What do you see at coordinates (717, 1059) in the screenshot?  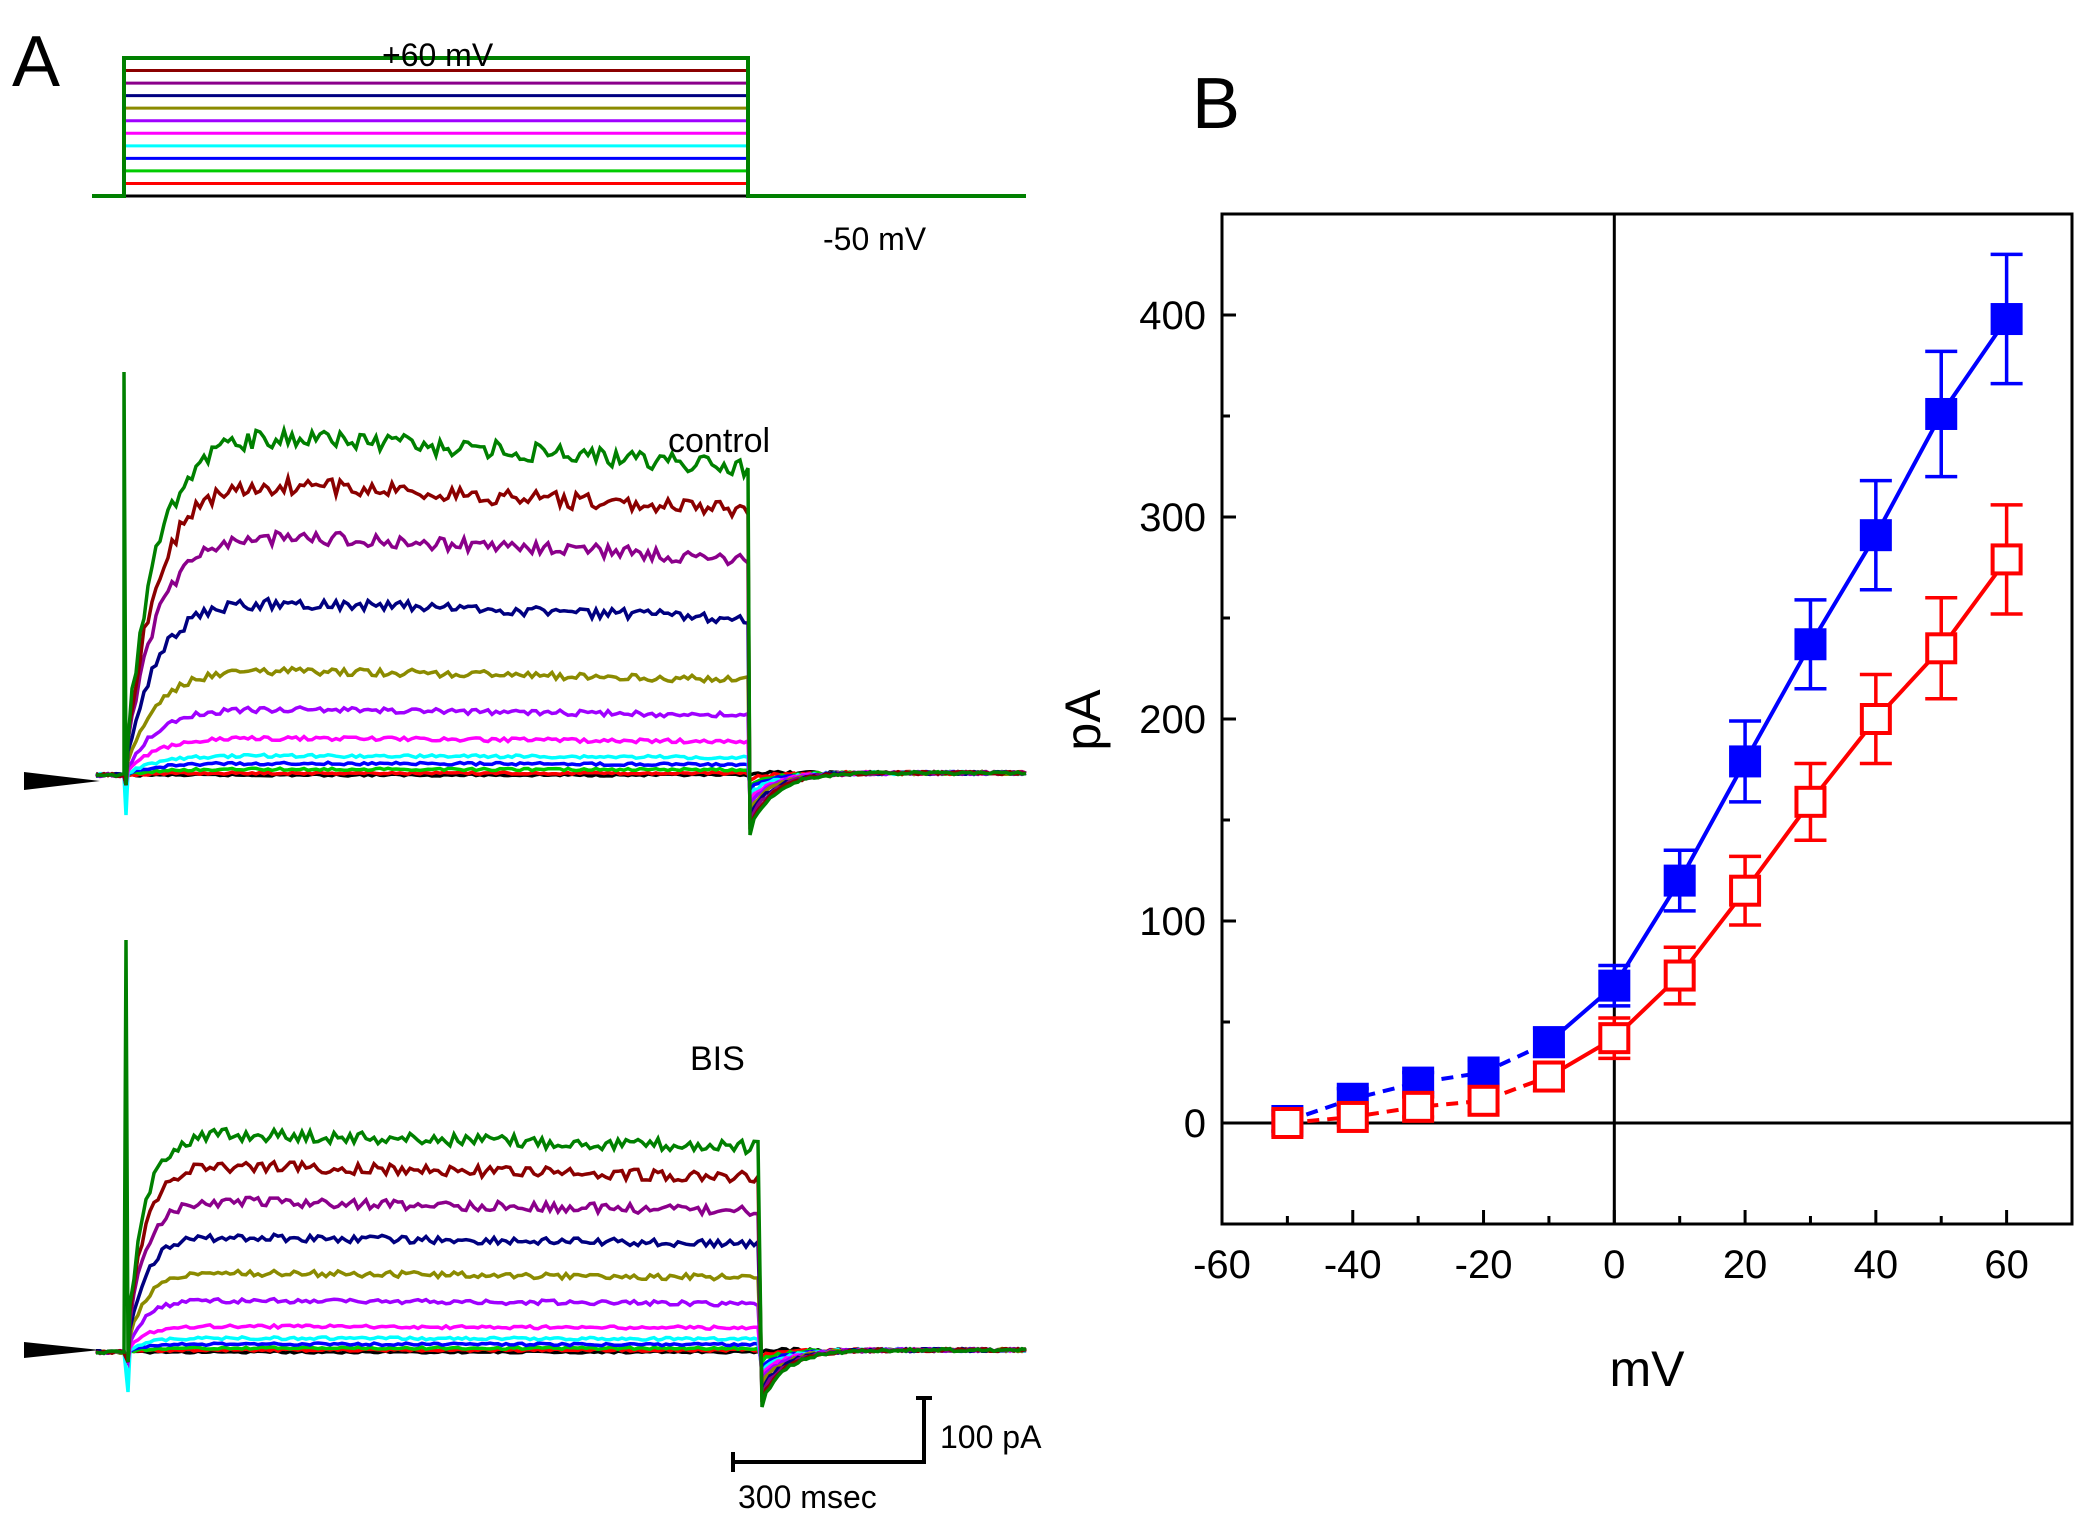 I see `bis-label: BIS` at bounding box center [717, 1059].